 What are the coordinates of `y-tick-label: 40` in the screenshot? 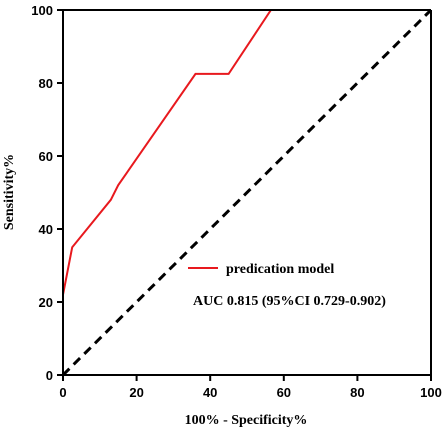 It's located at (46, 229).